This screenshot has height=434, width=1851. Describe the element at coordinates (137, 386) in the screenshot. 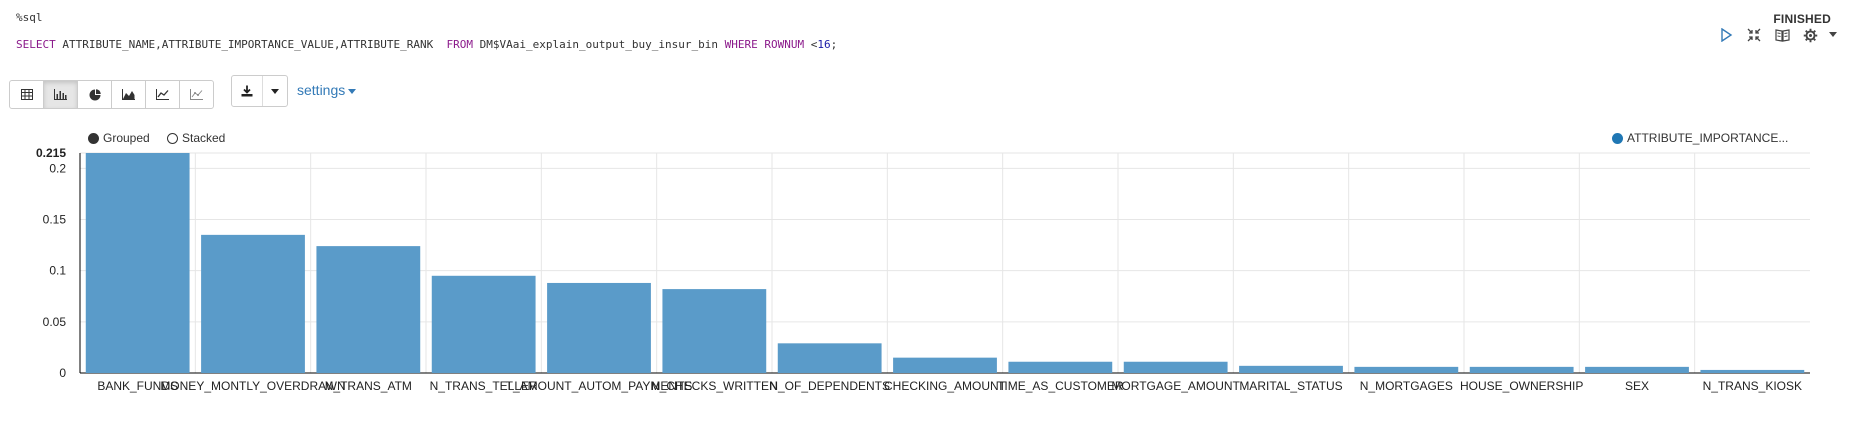

I see `x-tick-label: BANK_FUNDS` at that location.